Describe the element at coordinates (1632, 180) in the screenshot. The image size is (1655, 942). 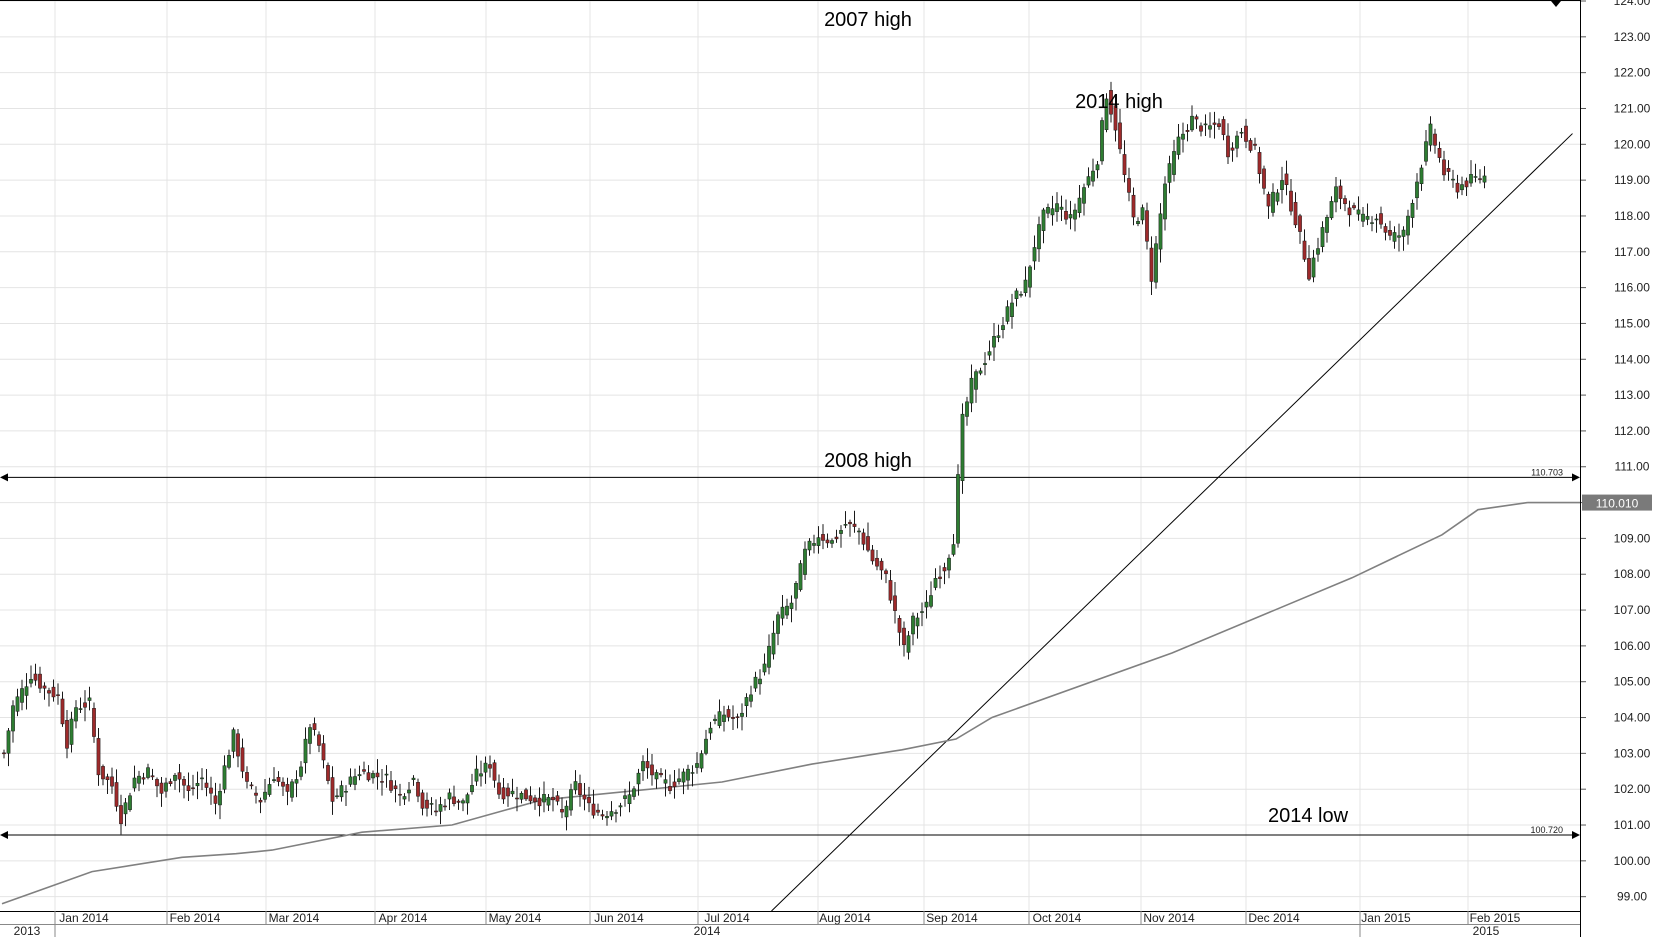
I see `y-tick-label: 119.00` at that location.